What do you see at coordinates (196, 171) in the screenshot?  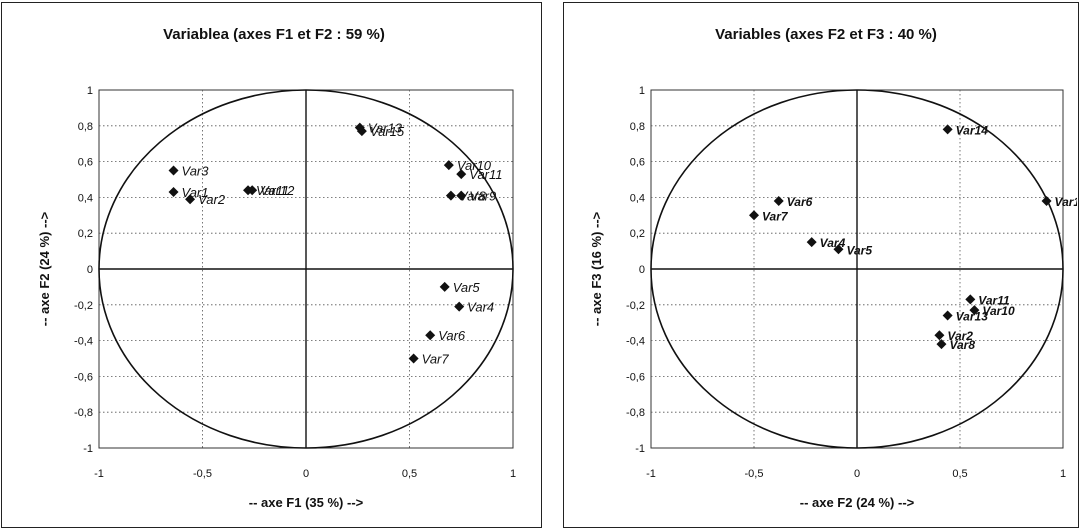 I see `data-point-label: Var3` at bounding box center [196, 171].